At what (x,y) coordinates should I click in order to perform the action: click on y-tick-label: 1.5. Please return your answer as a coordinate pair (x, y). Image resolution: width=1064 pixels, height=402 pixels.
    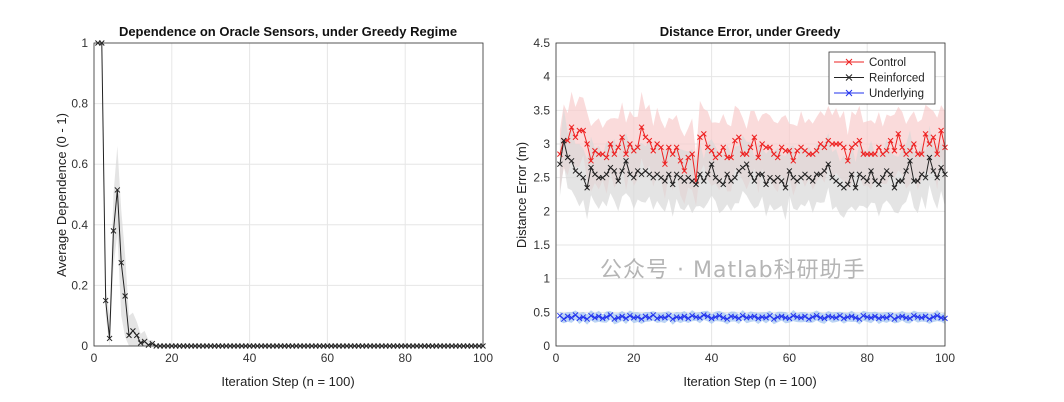
    Looking at the image, I should click on (541, 245).